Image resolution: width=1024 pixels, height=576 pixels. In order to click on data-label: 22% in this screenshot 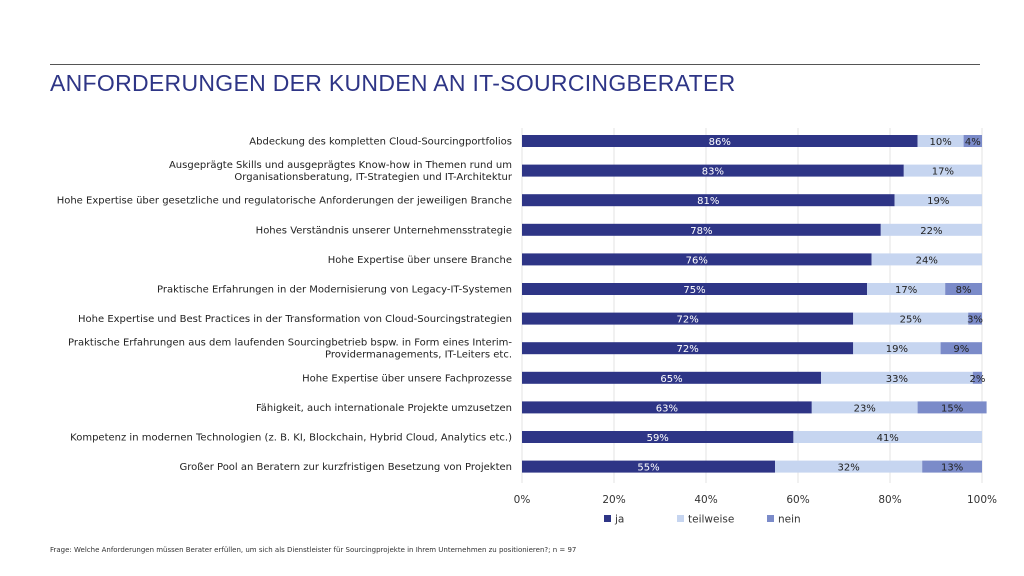, I will do `click(931, 231)`.